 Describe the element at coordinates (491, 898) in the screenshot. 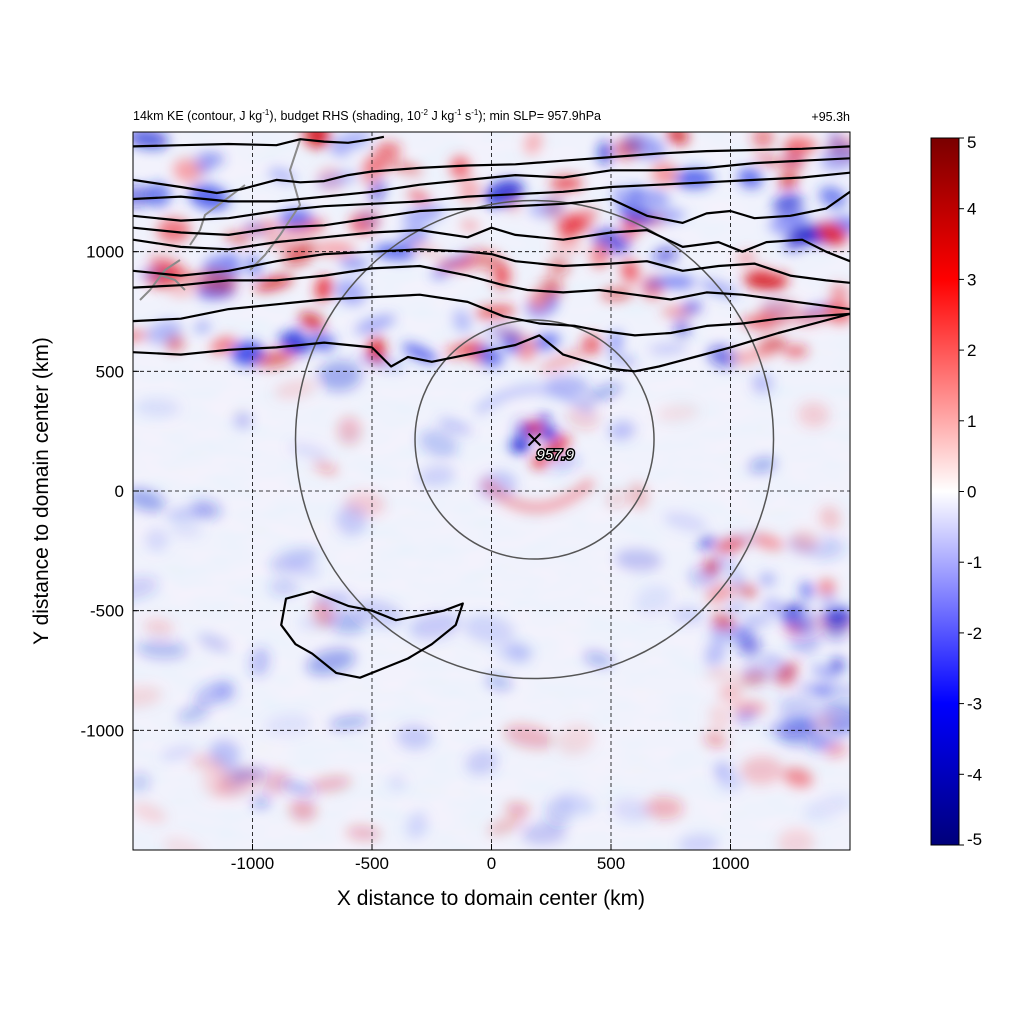

I see `x-axis-label: X distance to domain center (km)` at that location.